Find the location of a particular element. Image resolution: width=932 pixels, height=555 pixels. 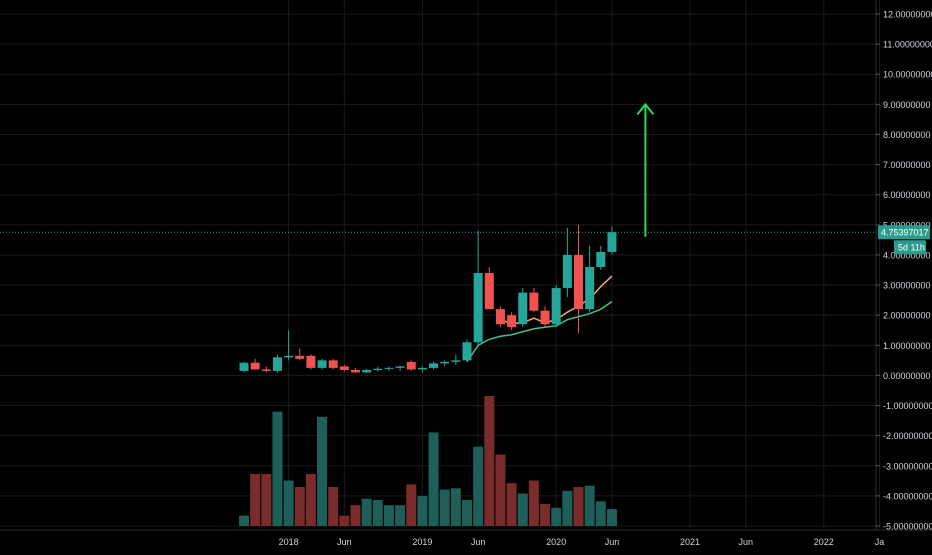

price-axis-label: 1.00000000 is located at coordinates (907, 346).